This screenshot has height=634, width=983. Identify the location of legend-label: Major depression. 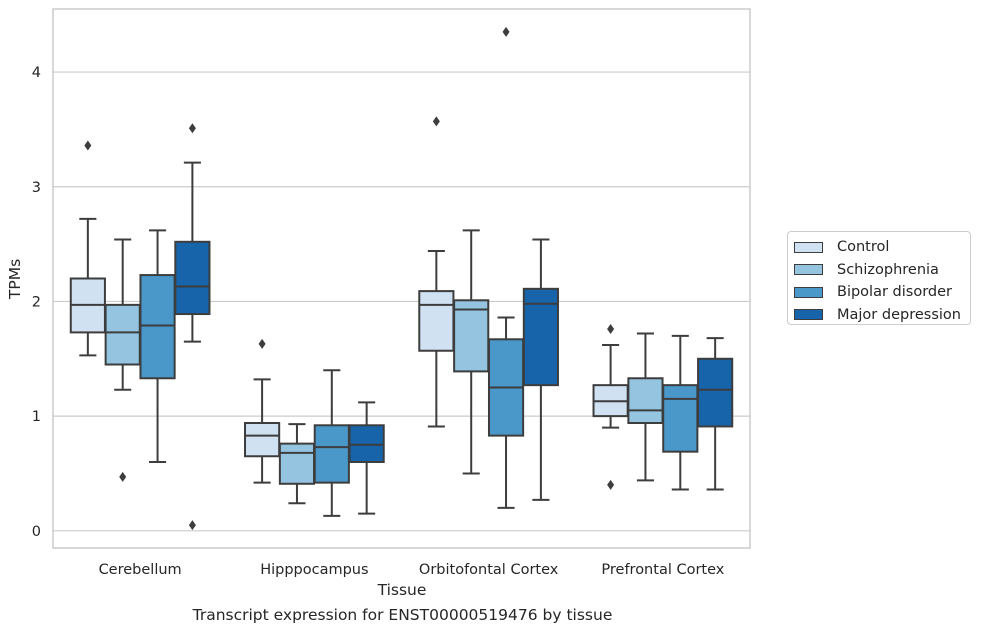
(899, 314).